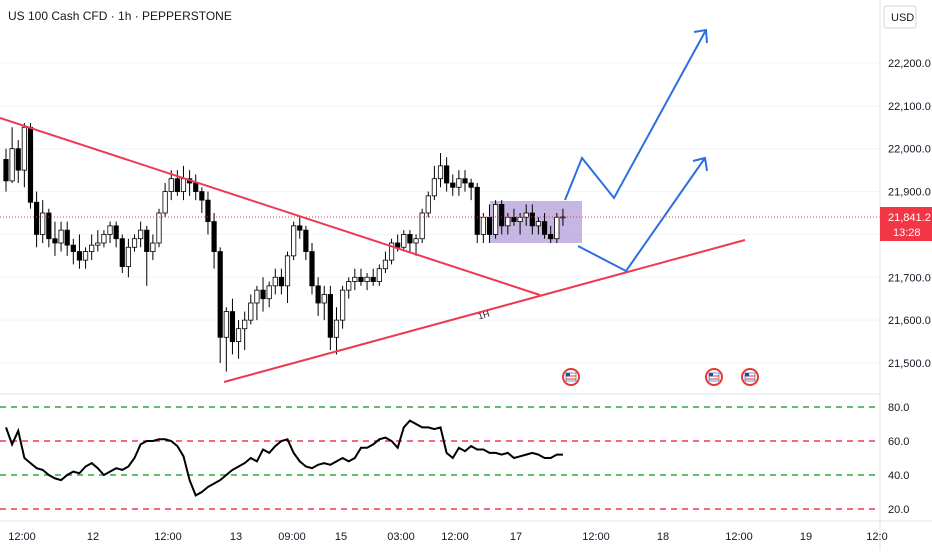 Image resolution: width=932 pixels, height=555 pixels. Describe the element at coordinates (700, 36) in the screenshot. I see `bullish-projection-arrowhead` at that location.